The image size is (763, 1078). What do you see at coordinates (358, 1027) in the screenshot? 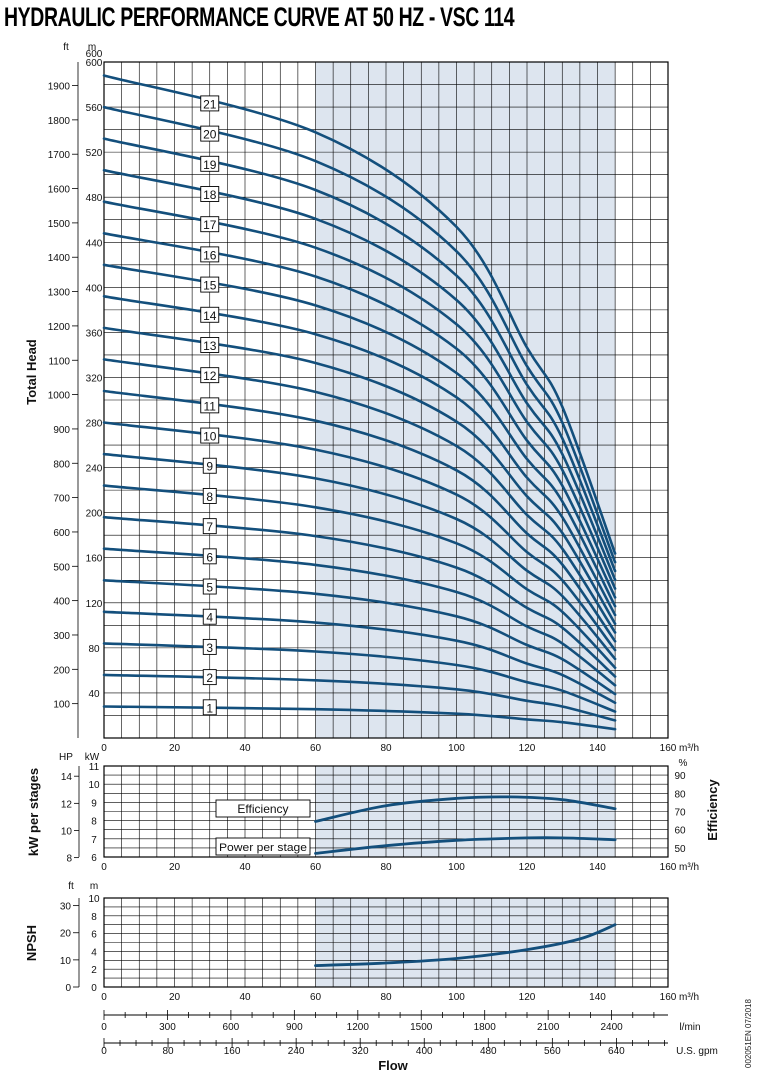
I see `lmin-tick: 1200` at bounding box center [358, 1027].